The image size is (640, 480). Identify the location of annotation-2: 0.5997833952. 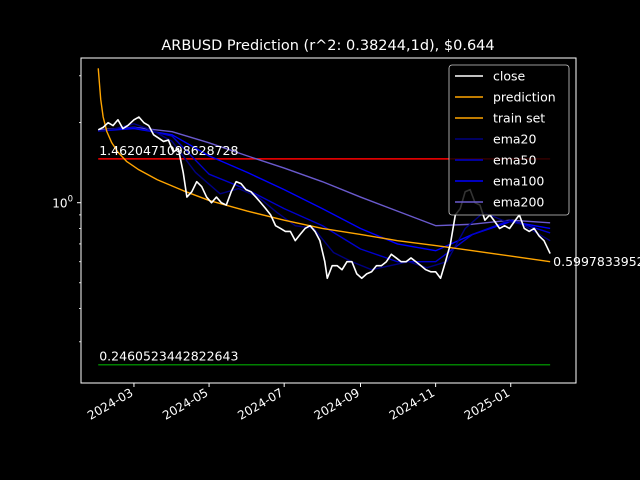
(596, 261).